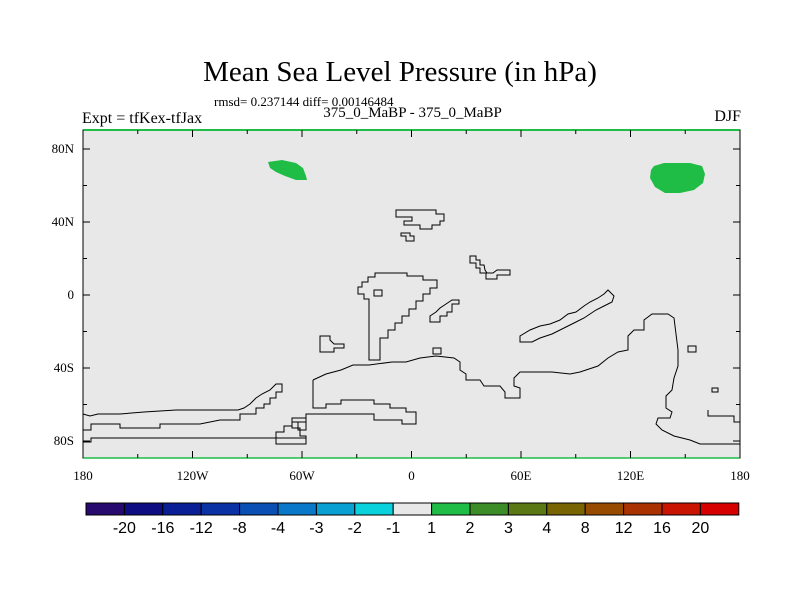  I want to click on figure-title: Mean Sea Level Pressure (in hPa), so click(400, 72).